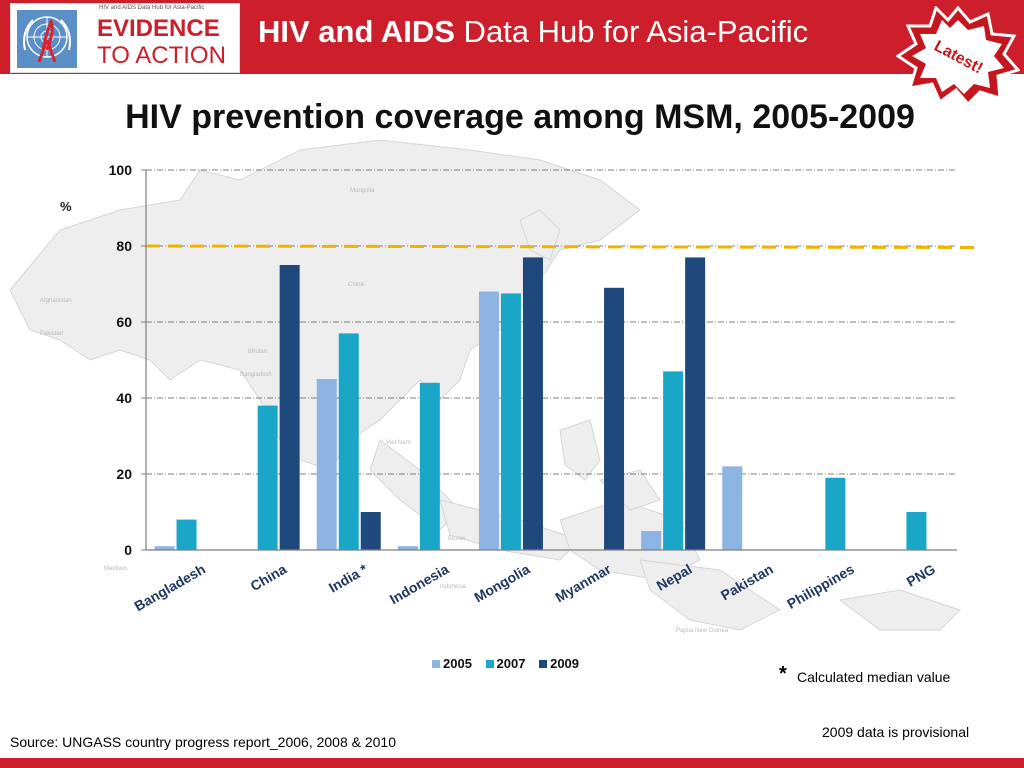 Image resolution: width=1024 pixels, height=768 pixels. What do you see at coordinates (370, 531) in the screenshot?
I see `bar-2009-india` at bounding box center [370, 531].